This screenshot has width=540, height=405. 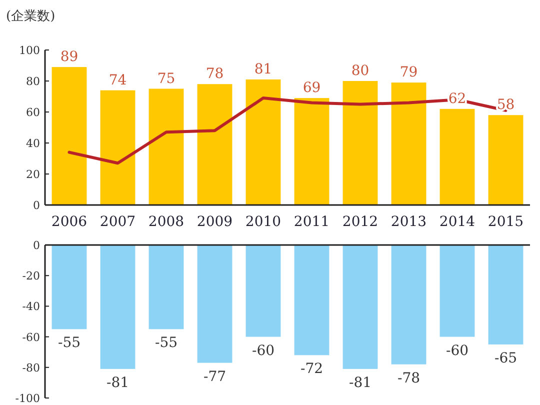 What do you see at coordinates (312, 222) in the screenshot?
I see `x-tick-label: 2011` at bounding box center [312, 222].